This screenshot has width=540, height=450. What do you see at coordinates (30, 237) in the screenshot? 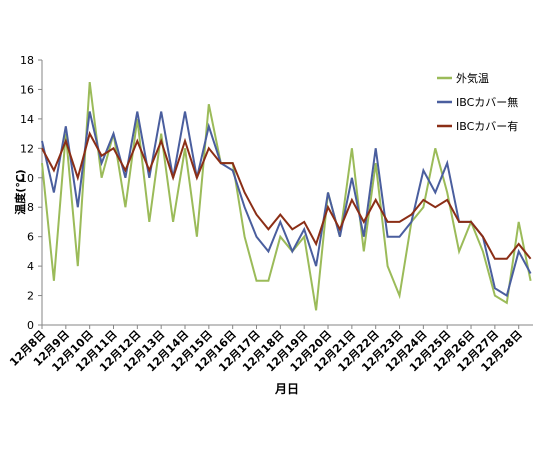
I see `y-tick-label: 6` at bounding box center [30, 237].